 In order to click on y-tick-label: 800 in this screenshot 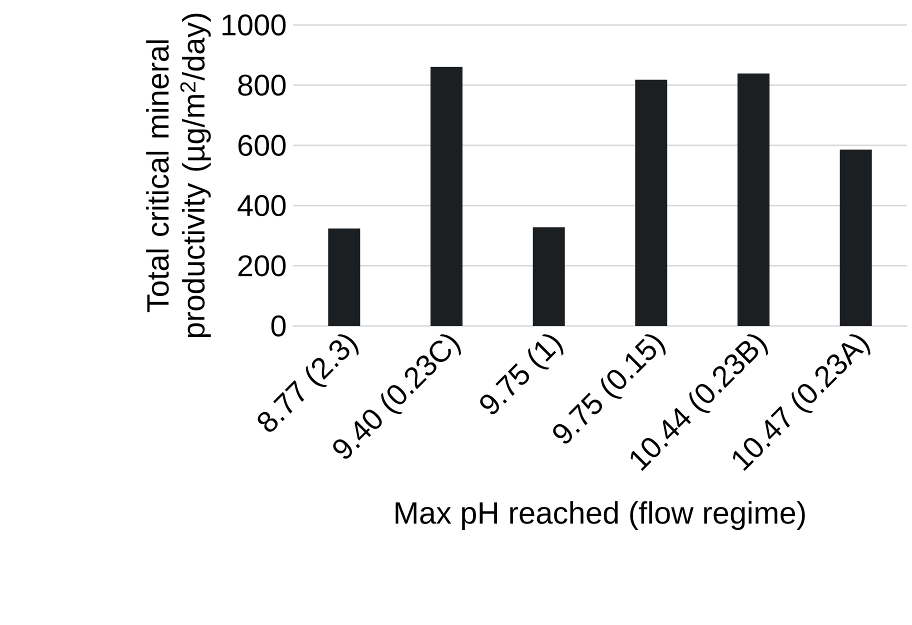, I will do `click(262, 85)`.